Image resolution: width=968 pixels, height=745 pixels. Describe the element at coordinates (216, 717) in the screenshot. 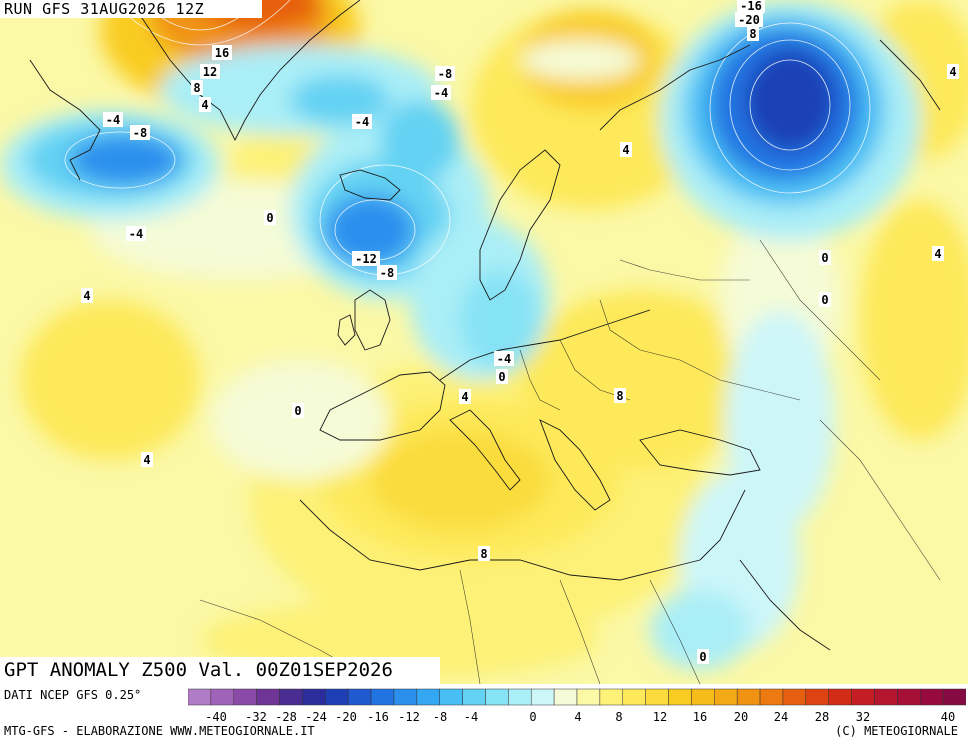

I see `color-scale-tick: -40` at that location.